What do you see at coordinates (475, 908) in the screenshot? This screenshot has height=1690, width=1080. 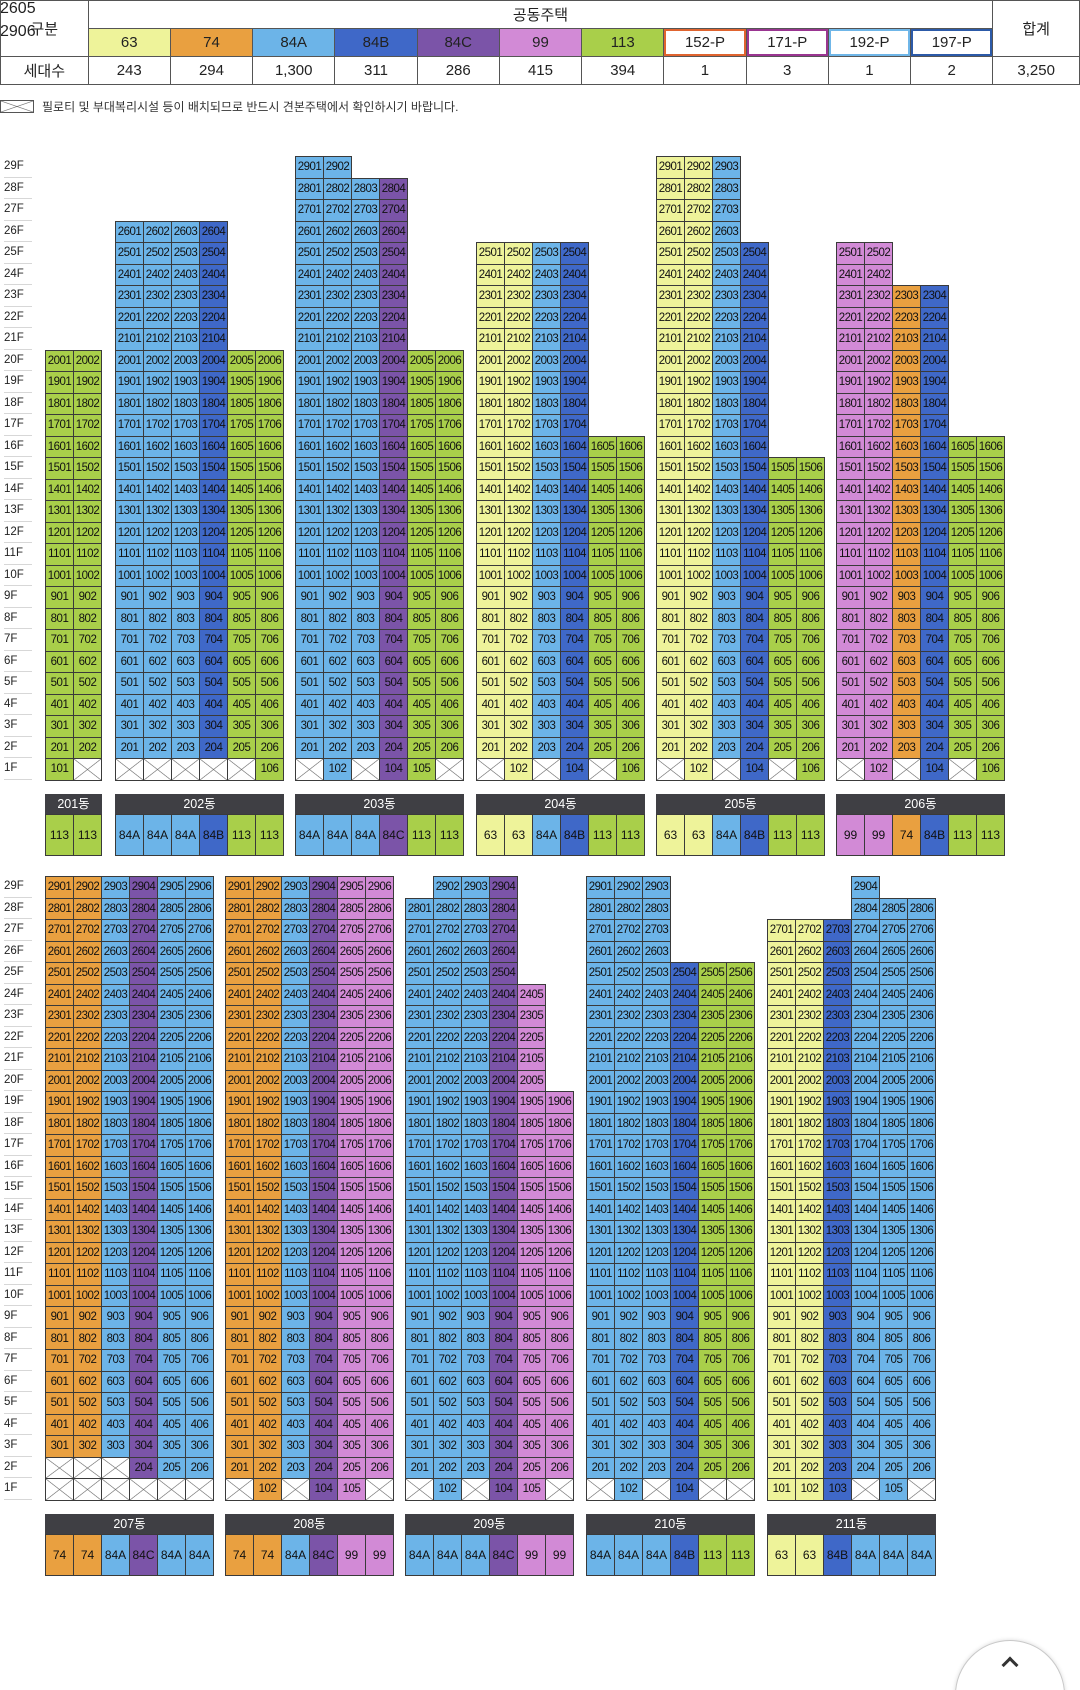 I see `unit-cell: 2803` at bounding box center [475, 908].